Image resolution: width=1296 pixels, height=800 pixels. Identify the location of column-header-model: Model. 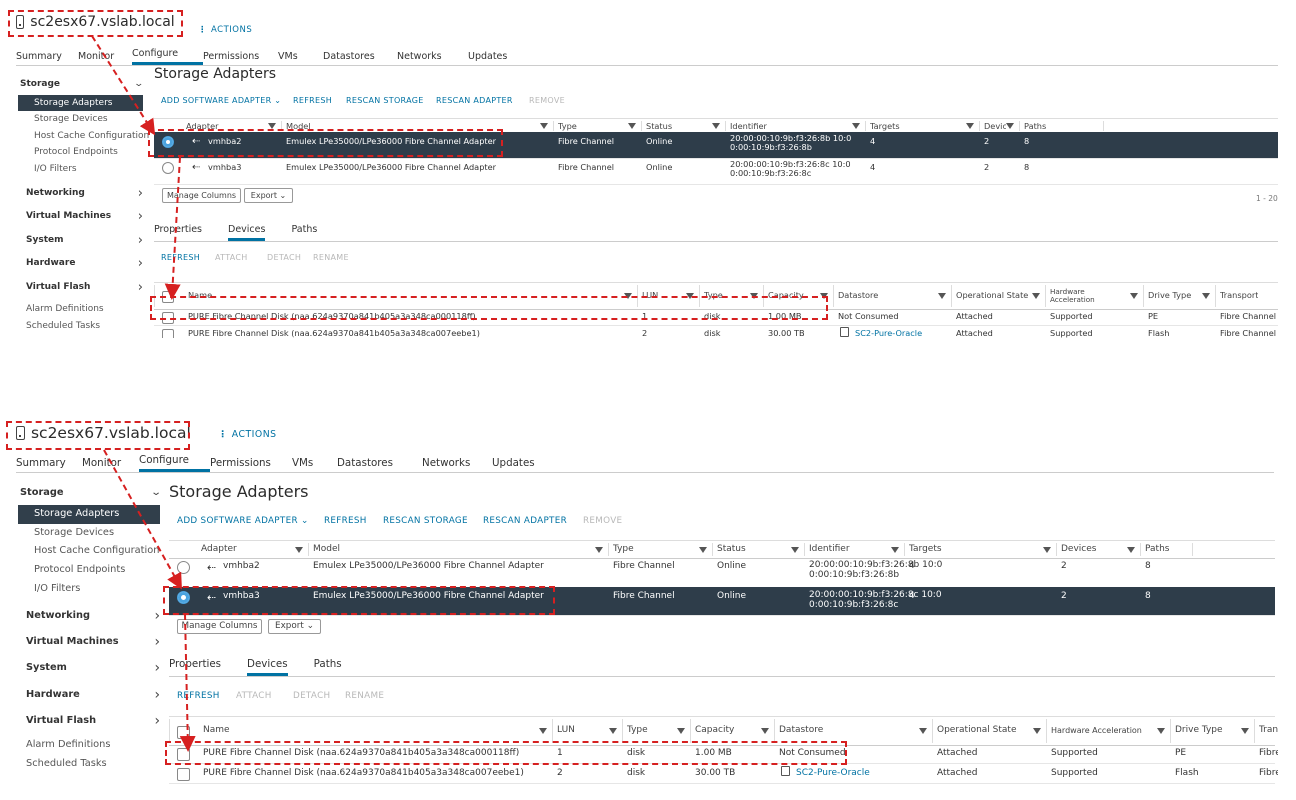
(327, 549).